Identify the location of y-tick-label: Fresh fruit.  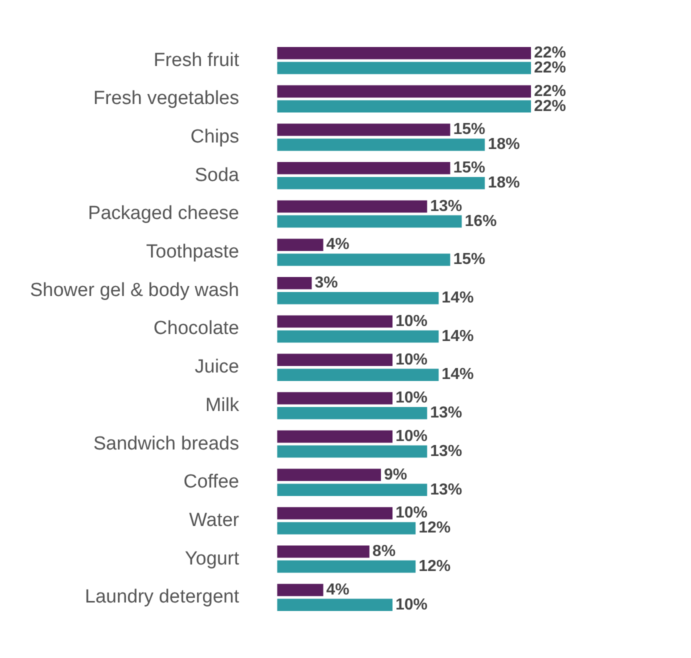
(197, 60).